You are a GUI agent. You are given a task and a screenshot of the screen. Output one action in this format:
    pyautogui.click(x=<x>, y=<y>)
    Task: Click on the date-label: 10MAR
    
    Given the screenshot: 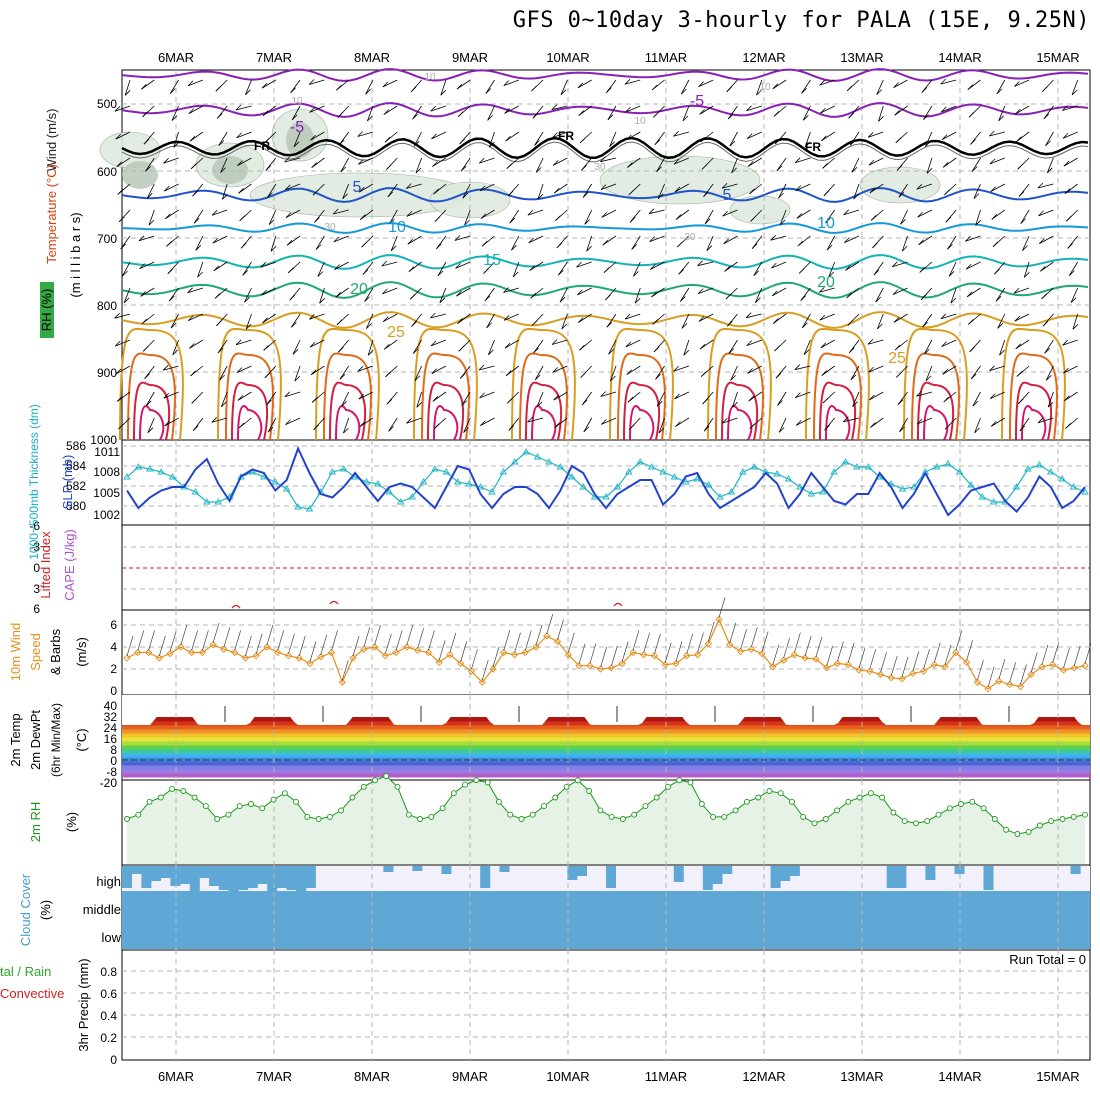 What is the action you would take?
    pyautogui.click(x=567, y=57)
    